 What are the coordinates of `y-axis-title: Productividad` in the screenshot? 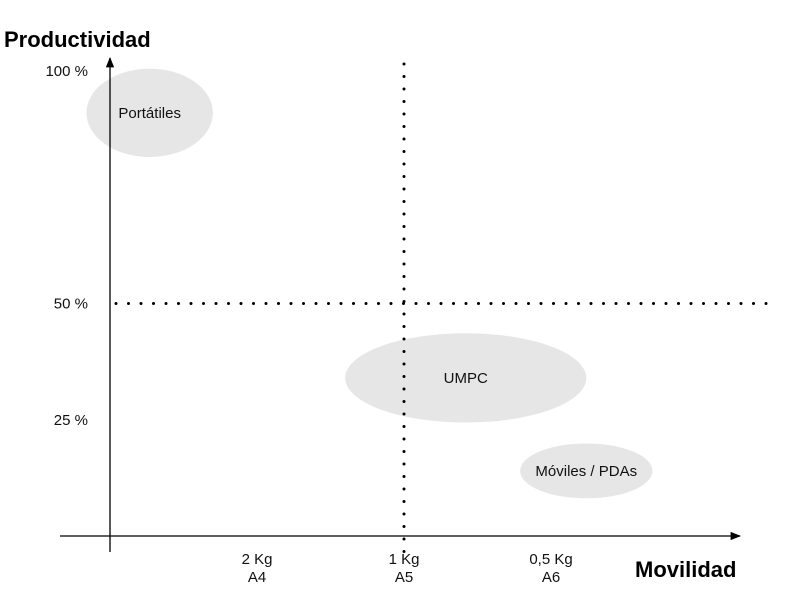 It's located at (77, 39).